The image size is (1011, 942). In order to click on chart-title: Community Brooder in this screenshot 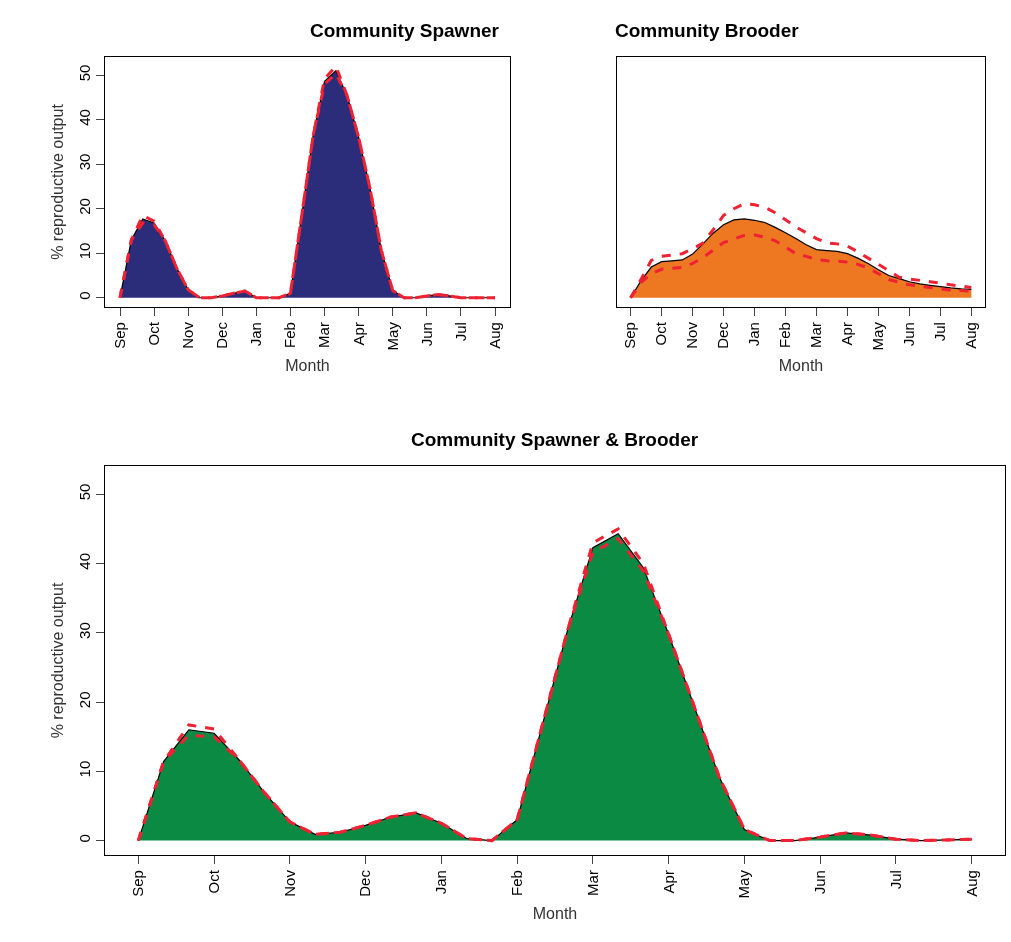, I will do `click(707, 30)`.